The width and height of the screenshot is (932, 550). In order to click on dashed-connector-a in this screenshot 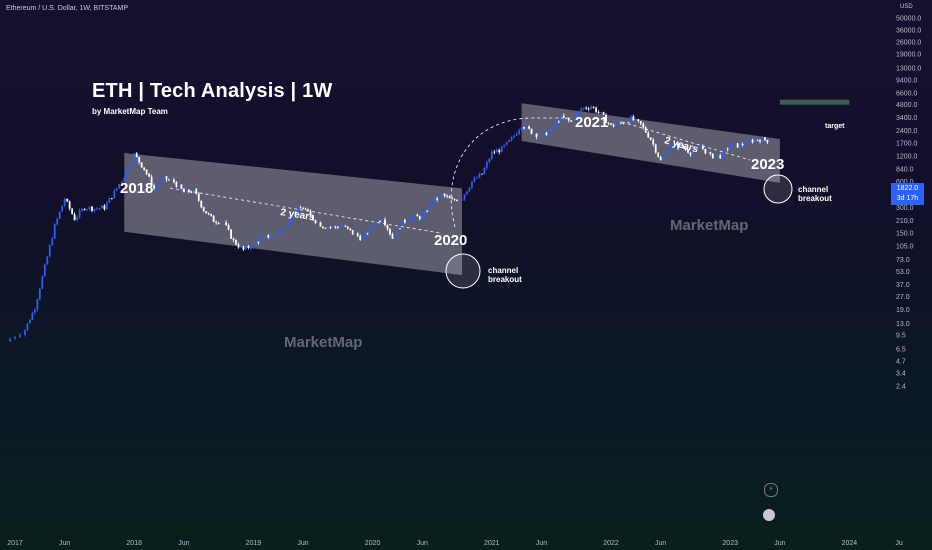, I will do `click(305, 210)`.